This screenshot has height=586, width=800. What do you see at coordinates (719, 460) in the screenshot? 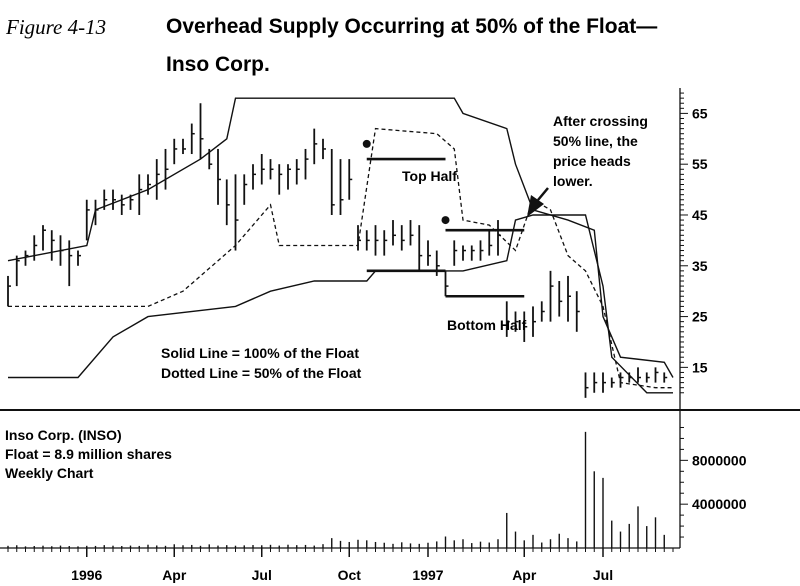
I see `volume-tick-label: 8000000` at bounding box center [719, 460].